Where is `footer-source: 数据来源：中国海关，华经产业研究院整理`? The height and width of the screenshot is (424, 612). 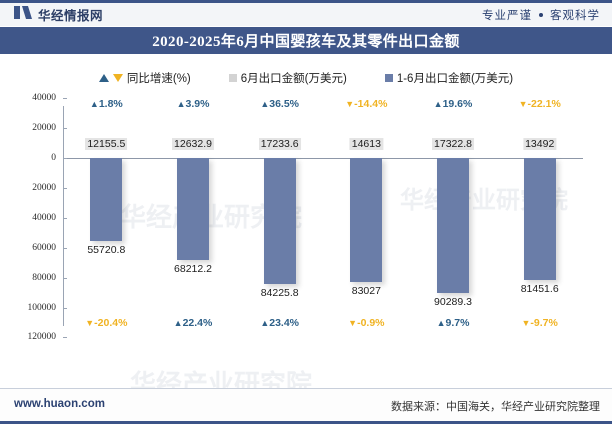
footer-source: 数据来源：中国海关，华经产业研究院整理 is located at coordinates (495, 407).